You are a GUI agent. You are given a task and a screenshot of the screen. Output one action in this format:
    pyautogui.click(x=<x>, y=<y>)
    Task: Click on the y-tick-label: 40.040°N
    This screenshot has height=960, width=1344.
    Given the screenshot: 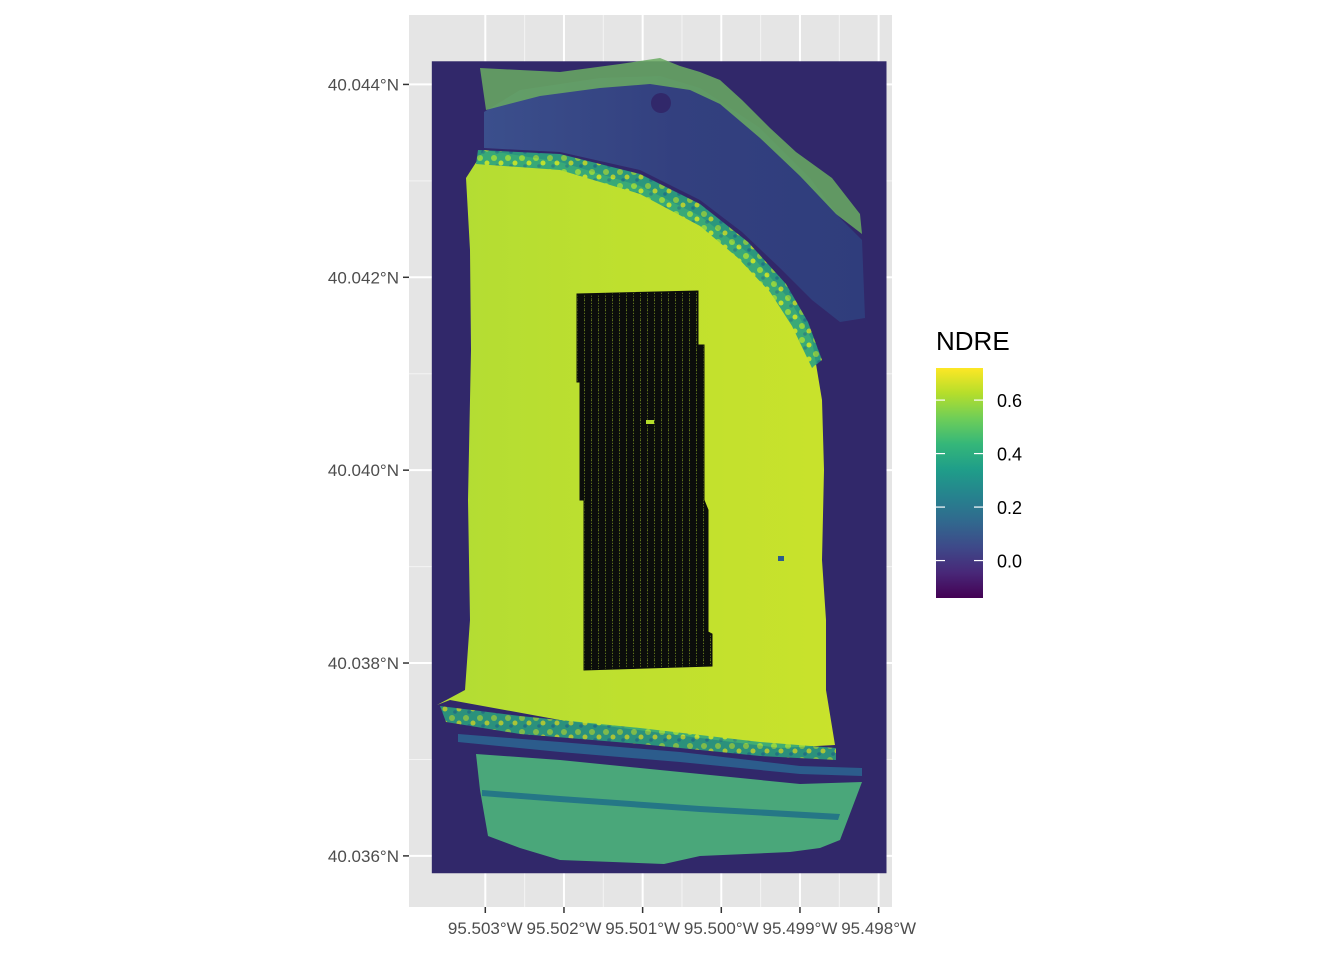 What is the action you would take?
    pyautogui.click(x=363, y=470)
    